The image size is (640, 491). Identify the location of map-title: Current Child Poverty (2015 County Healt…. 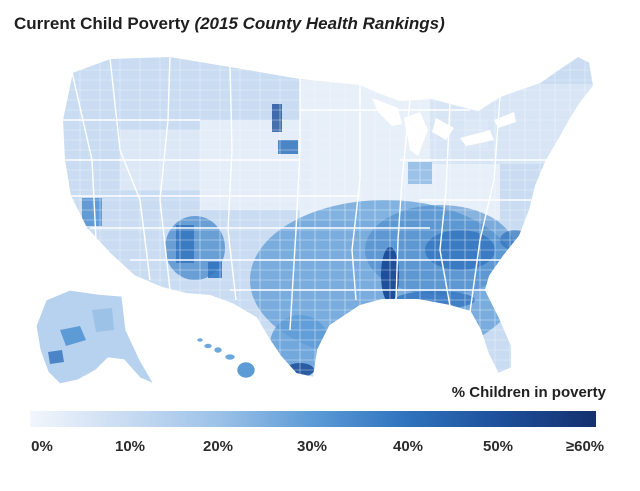
(229, 24).